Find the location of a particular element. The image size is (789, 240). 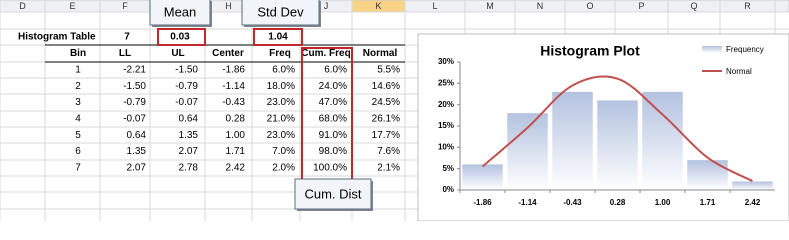

column-header: J is located at coordinates (326, 6).